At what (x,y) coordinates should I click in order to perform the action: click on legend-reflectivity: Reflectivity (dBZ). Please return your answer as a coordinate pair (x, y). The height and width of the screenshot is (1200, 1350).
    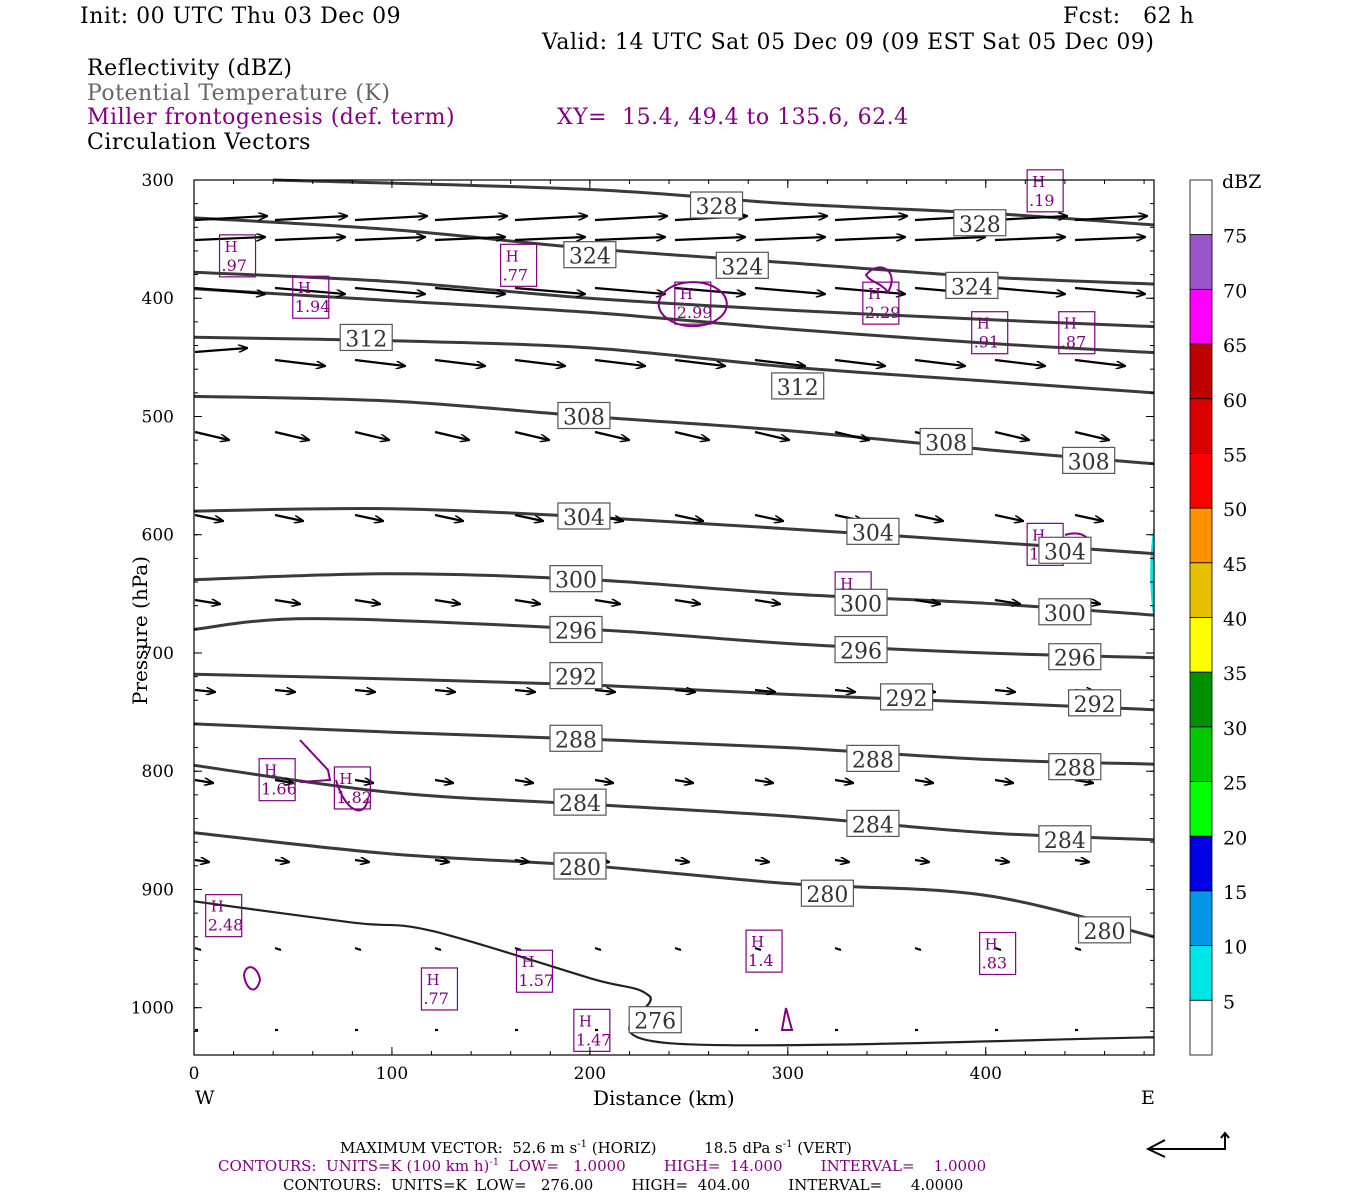
    Looking at the image, I should click on (190, 68).